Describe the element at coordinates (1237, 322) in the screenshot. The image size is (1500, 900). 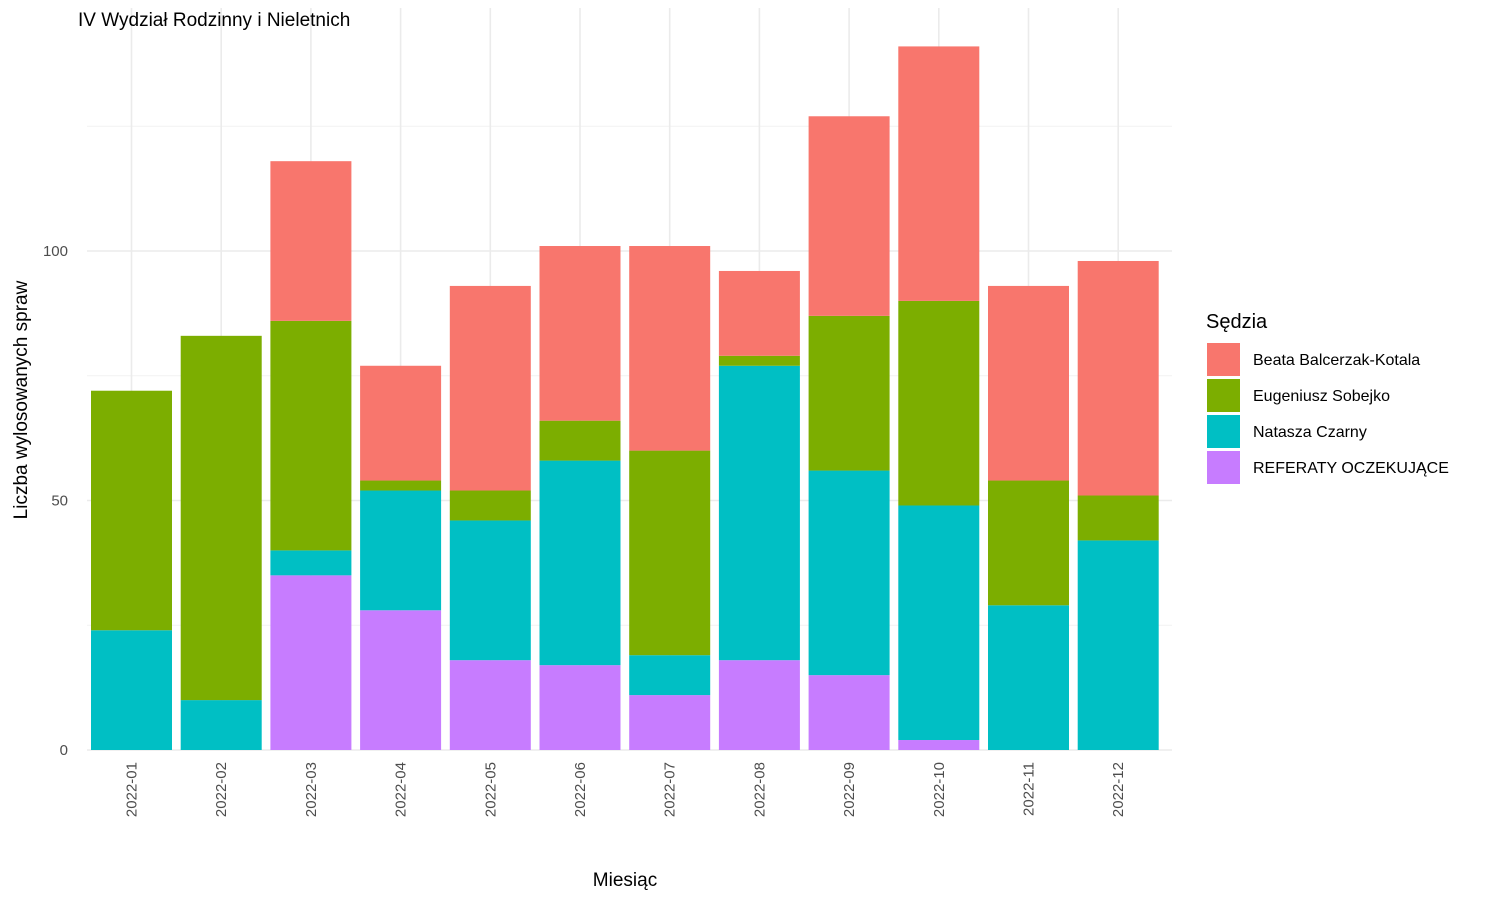
I see `legend-title: Sędzia` at that location.